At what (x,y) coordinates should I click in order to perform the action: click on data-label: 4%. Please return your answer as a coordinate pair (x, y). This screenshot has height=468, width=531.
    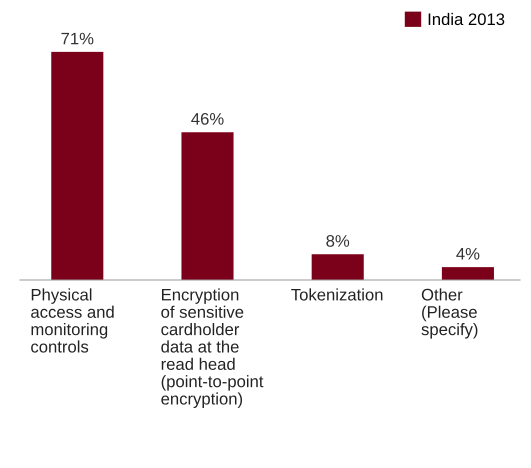
    Looking at the image, I should click on (468, 254).